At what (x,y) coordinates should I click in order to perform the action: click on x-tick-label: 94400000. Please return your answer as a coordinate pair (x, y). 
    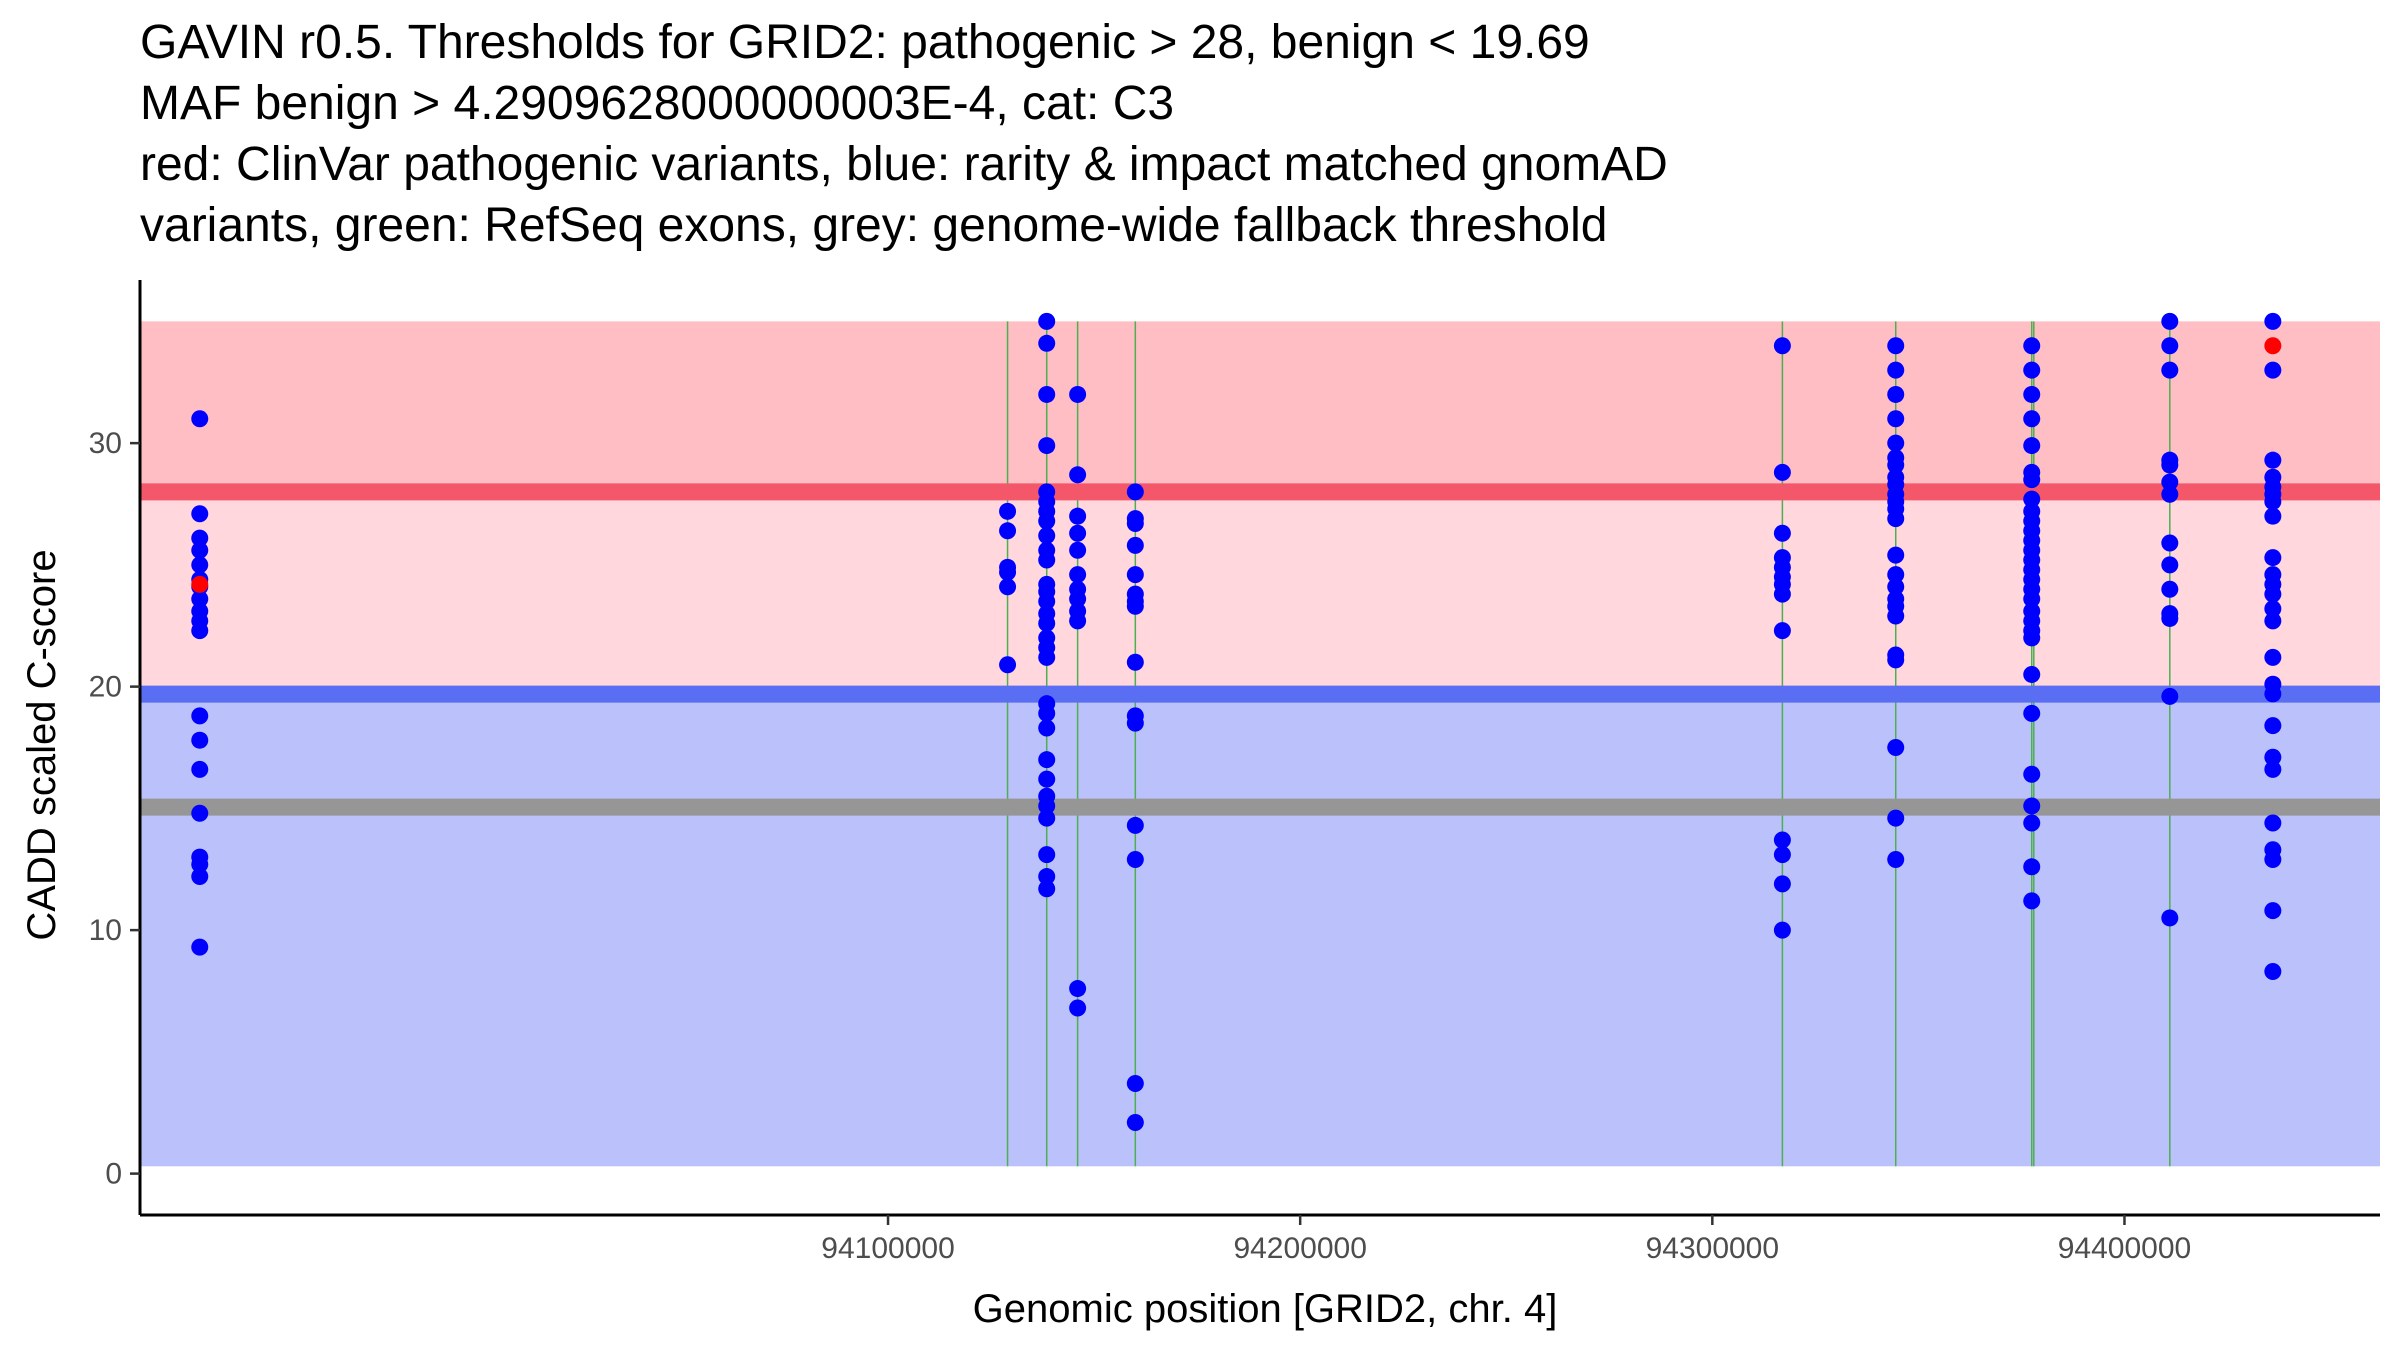
    Looking at the image, I should click on (2124, 1248).